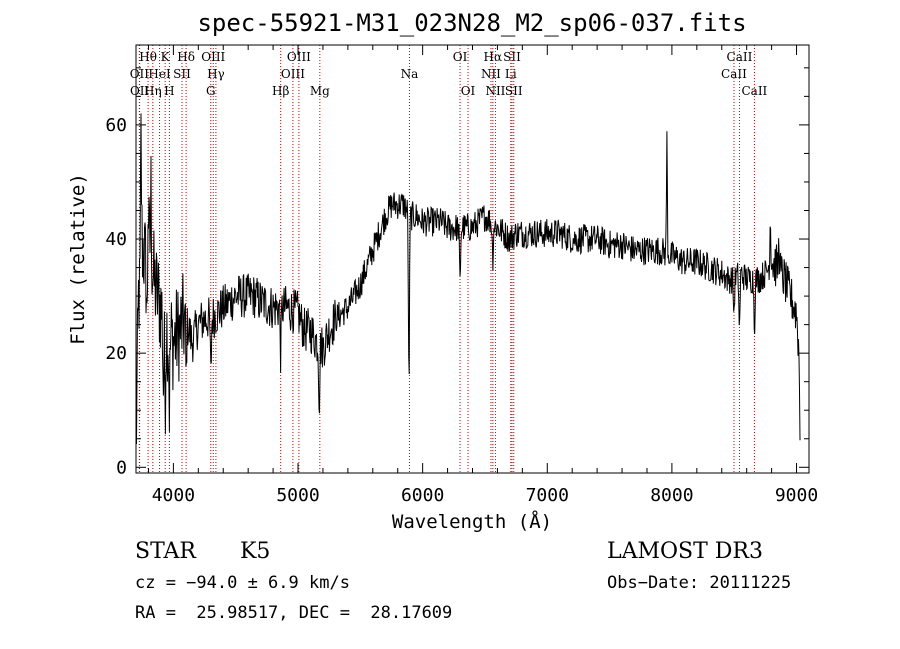 The image size is (900, 649). What do you see at coordinates (153, 91) in the screenshot?
I see `line-marker-label-3: Hη` at bounding box center [153, 91].